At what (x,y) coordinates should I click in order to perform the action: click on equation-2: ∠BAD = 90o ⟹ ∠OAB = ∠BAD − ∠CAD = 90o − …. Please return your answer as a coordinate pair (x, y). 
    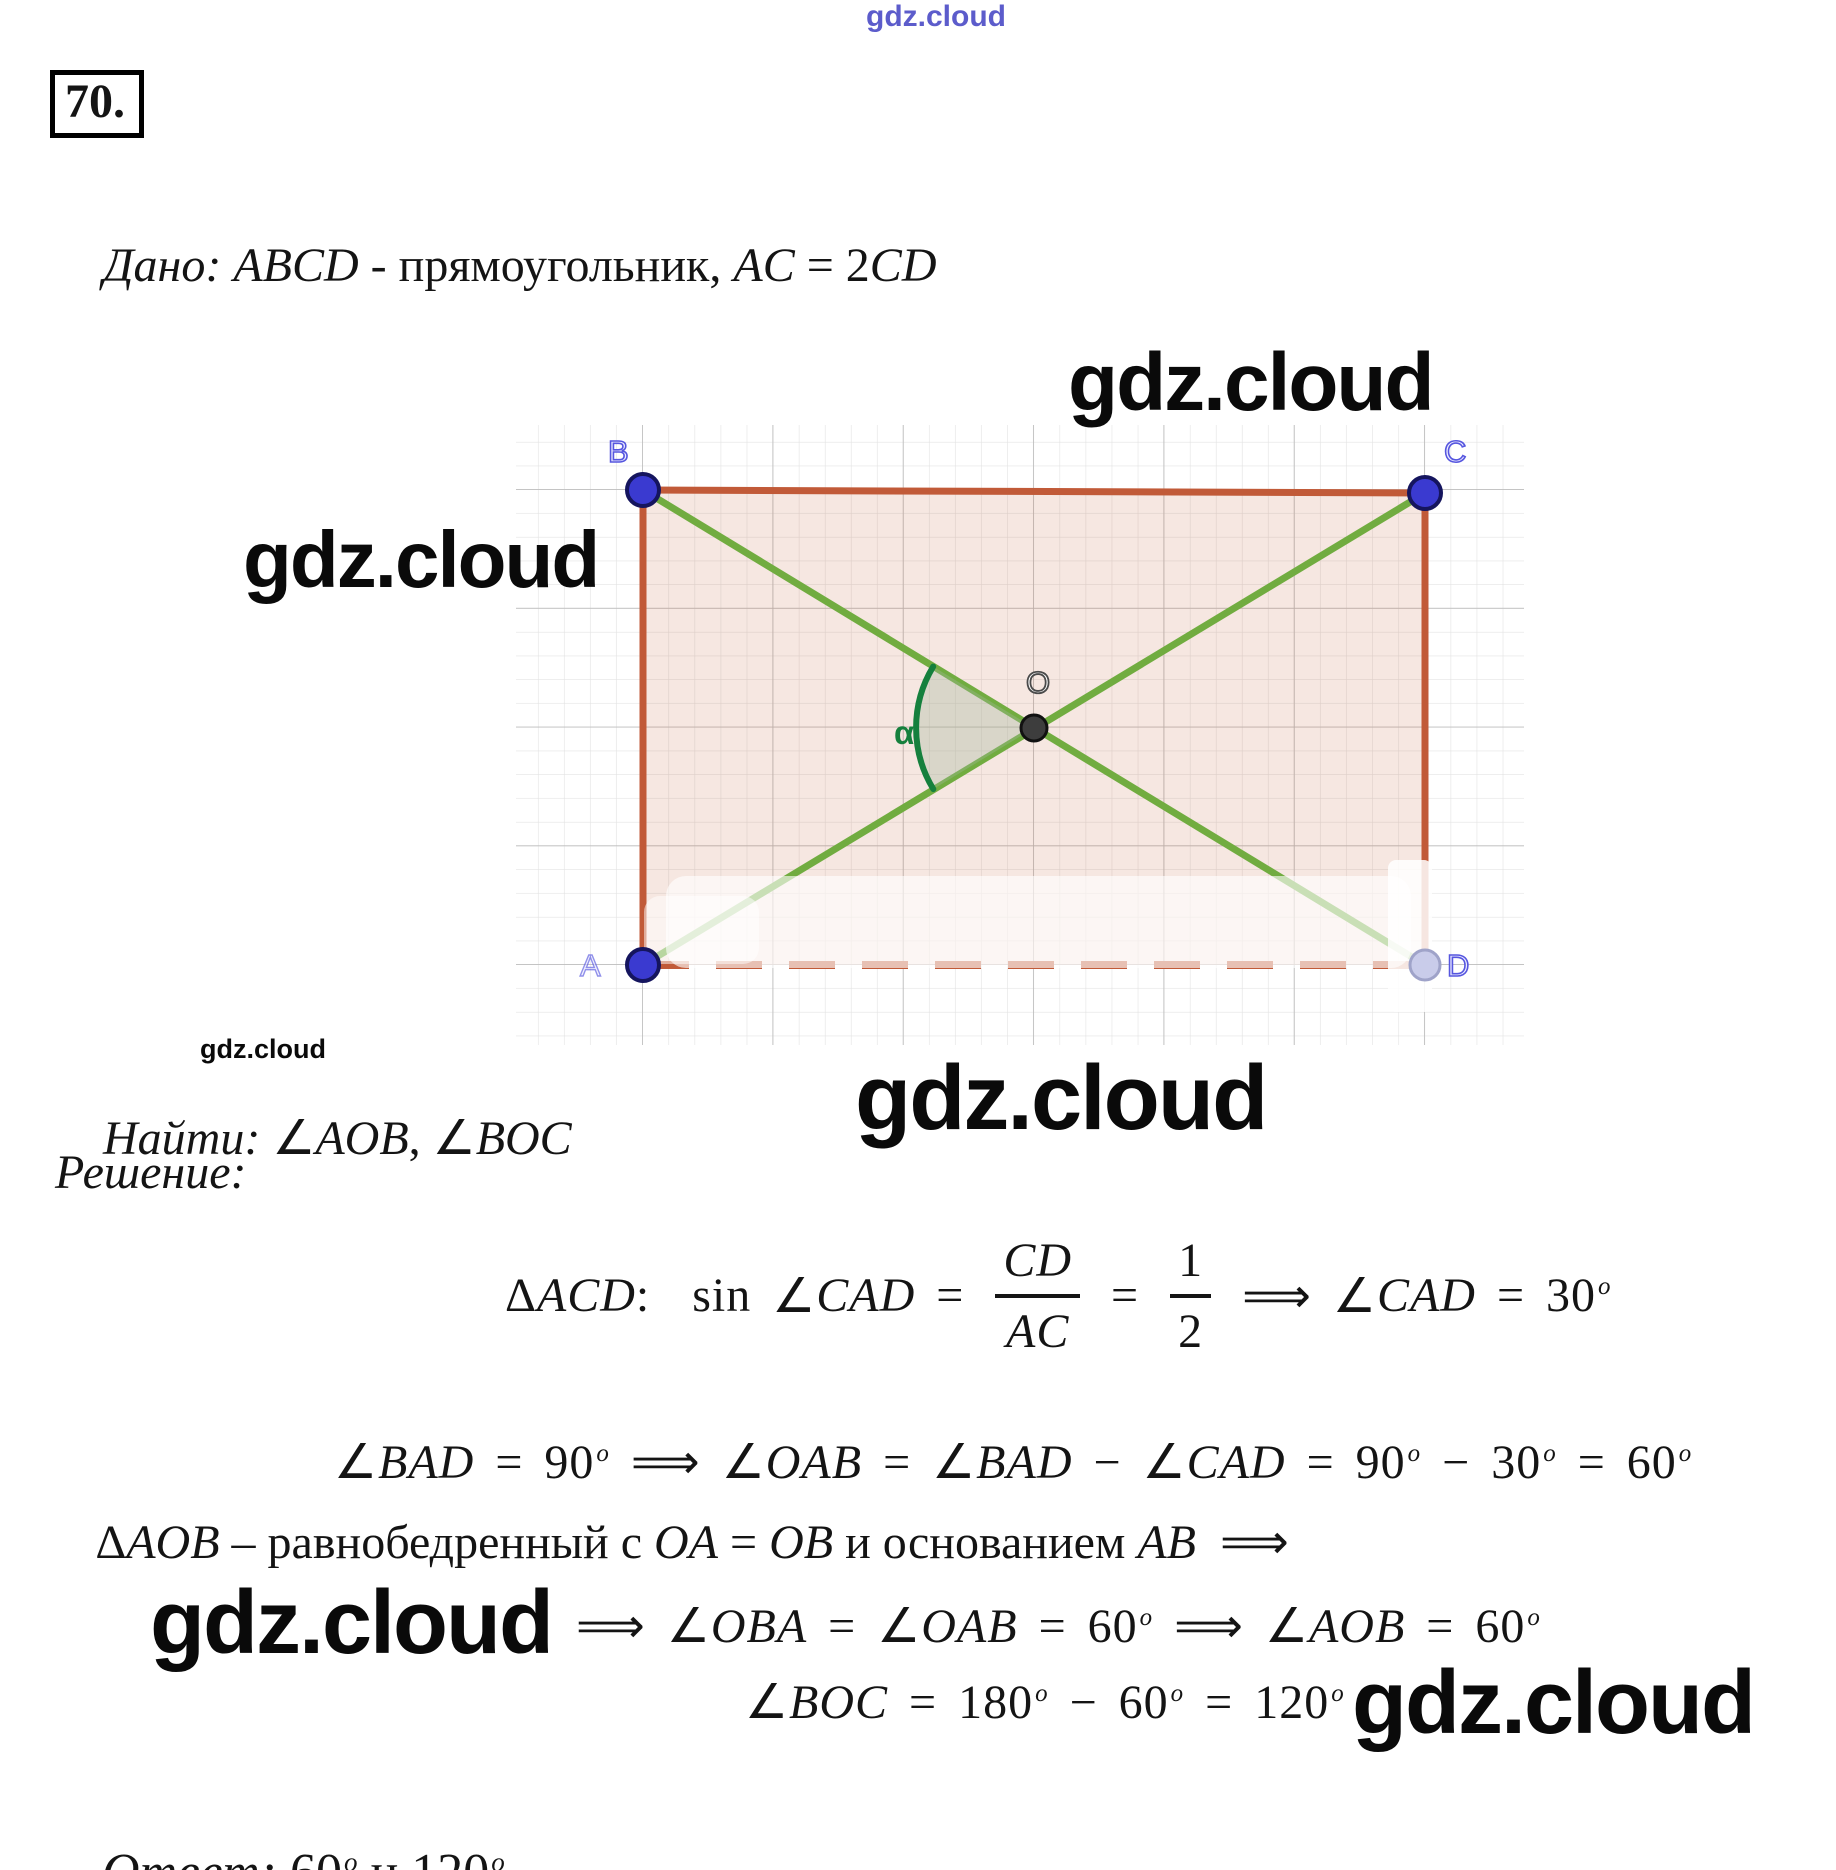
    Looking at the image, I should click on (1013, 1462).